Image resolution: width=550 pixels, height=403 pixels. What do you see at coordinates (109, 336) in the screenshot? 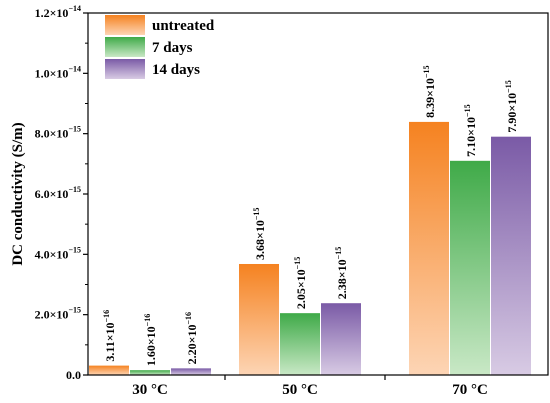
I see `data-label-untreated-30-c: 3.11×10−16` at bounding box center [109, 336].